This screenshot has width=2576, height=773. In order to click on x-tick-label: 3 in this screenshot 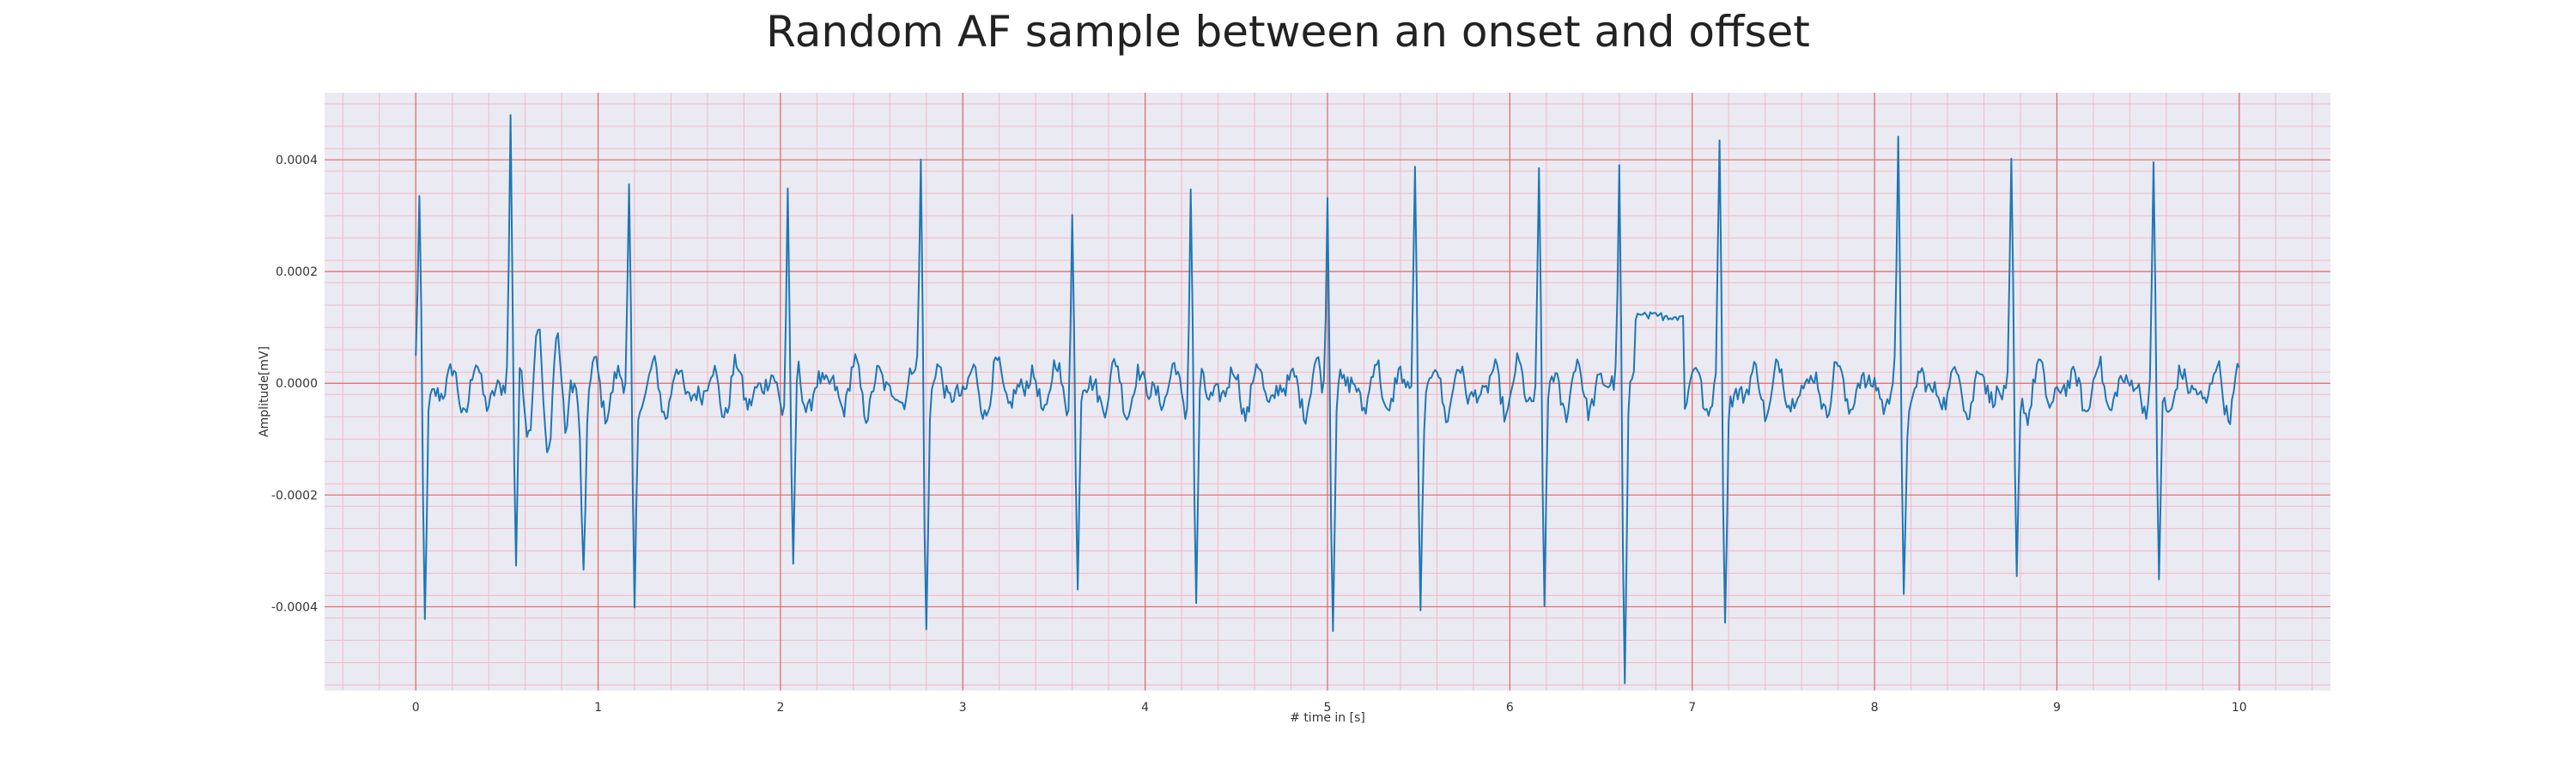, I will do `click(963, 708)`.